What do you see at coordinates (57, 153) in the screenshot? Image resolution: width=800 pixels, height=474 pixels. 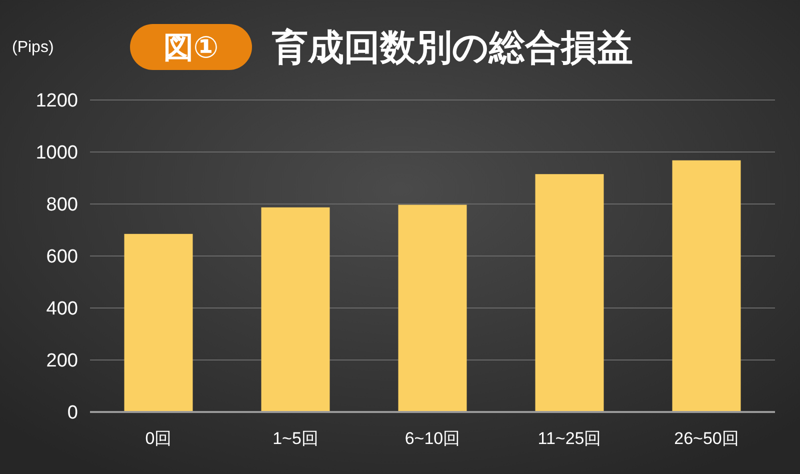 I see `y-tick-label: 1000` at bounding box center [57, 153].